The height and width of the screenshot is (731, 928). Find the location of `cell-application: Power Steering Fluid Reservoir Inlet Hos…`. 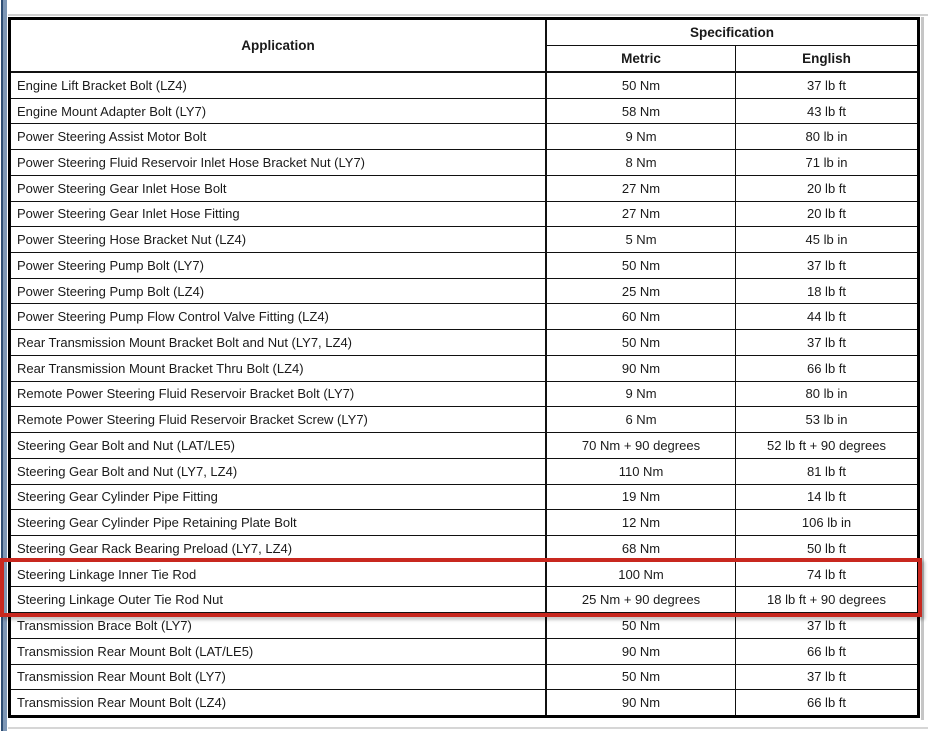

cell-application: Power Steering Fluid Reservoir Inlet Hos… is located at coordinates (279, 162).